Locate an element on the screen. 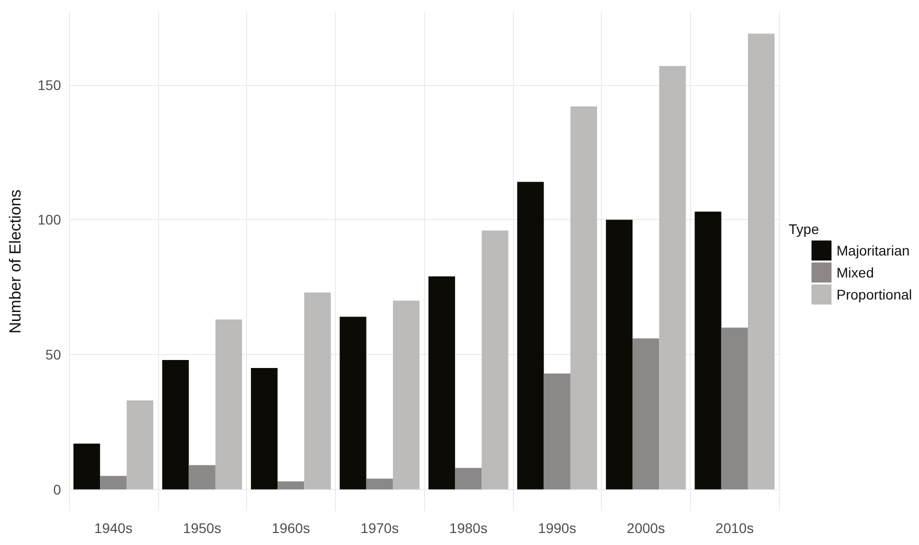 The width and height of the screenshot is (919, 545). legend-label: Proportional is located at coordinates (874, 294).